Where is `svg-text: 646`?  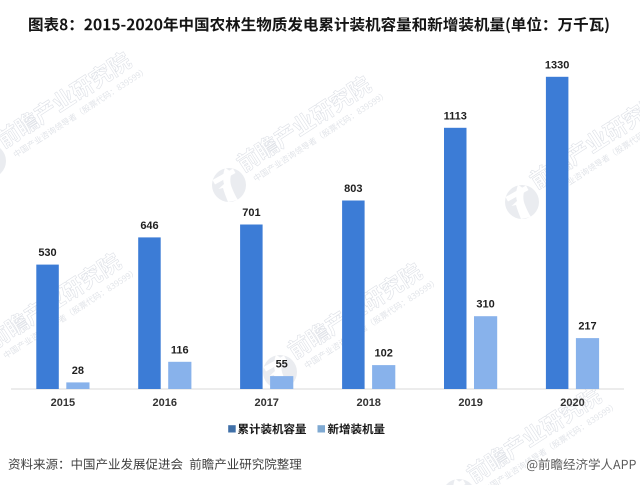 svg-text: 646 is located at coordinates (149, 226).